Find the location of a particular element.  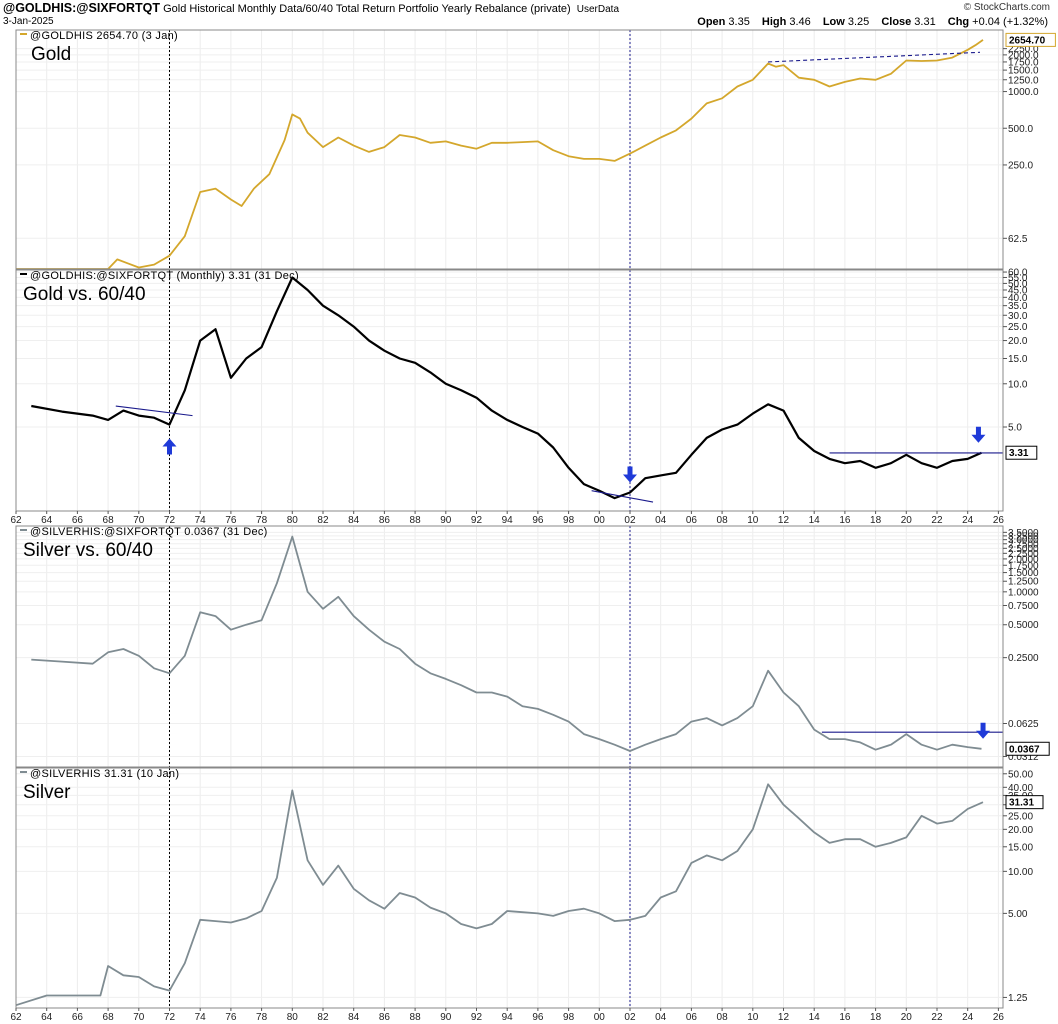

high-value: 3.46 is located at coordinates (800, 22).